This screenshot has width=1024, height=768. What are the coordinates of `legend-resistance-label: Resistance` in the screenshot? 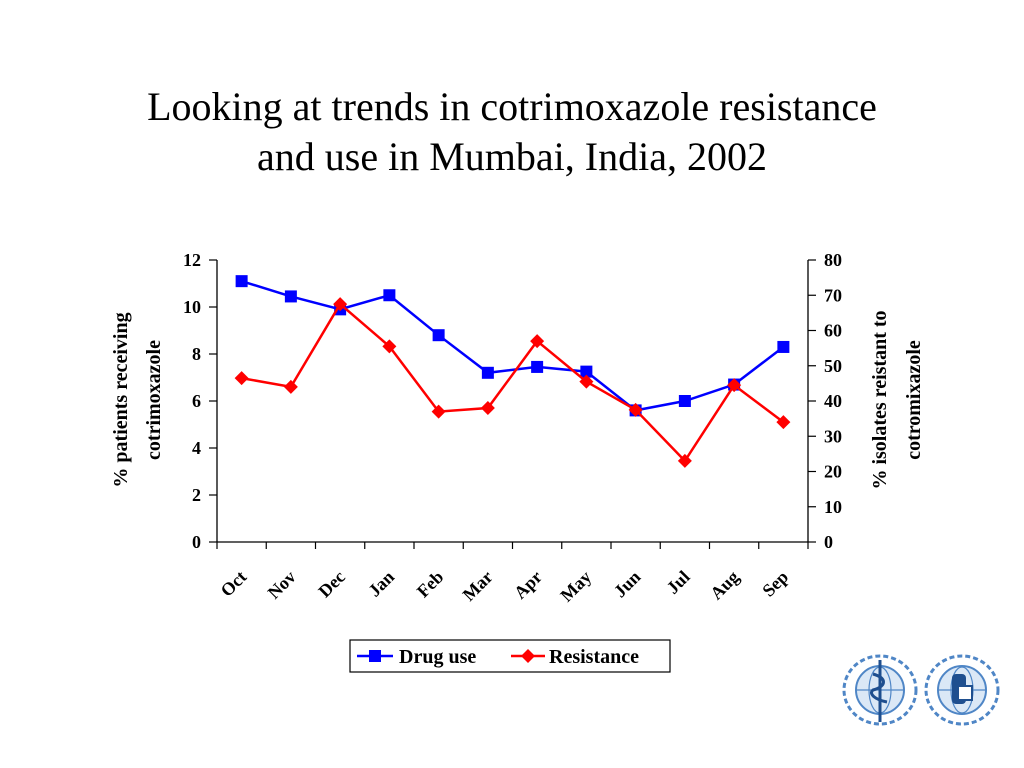 It's located at (594, 657).